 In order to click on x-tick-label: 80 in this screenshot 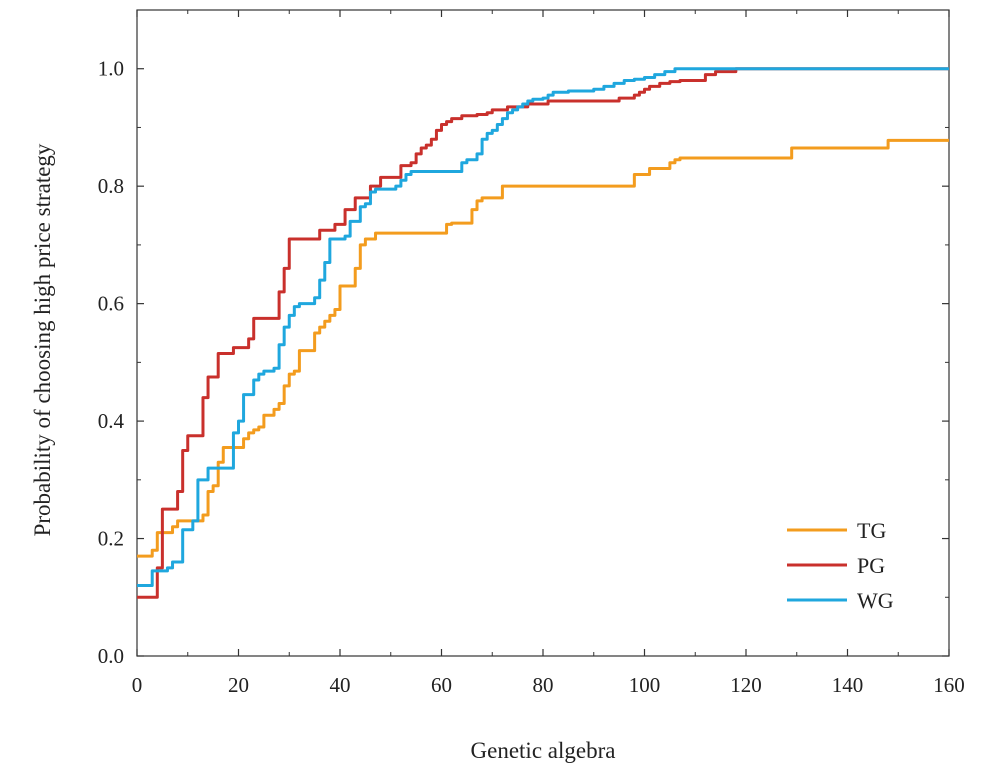, I will do `click(543, 685)`.